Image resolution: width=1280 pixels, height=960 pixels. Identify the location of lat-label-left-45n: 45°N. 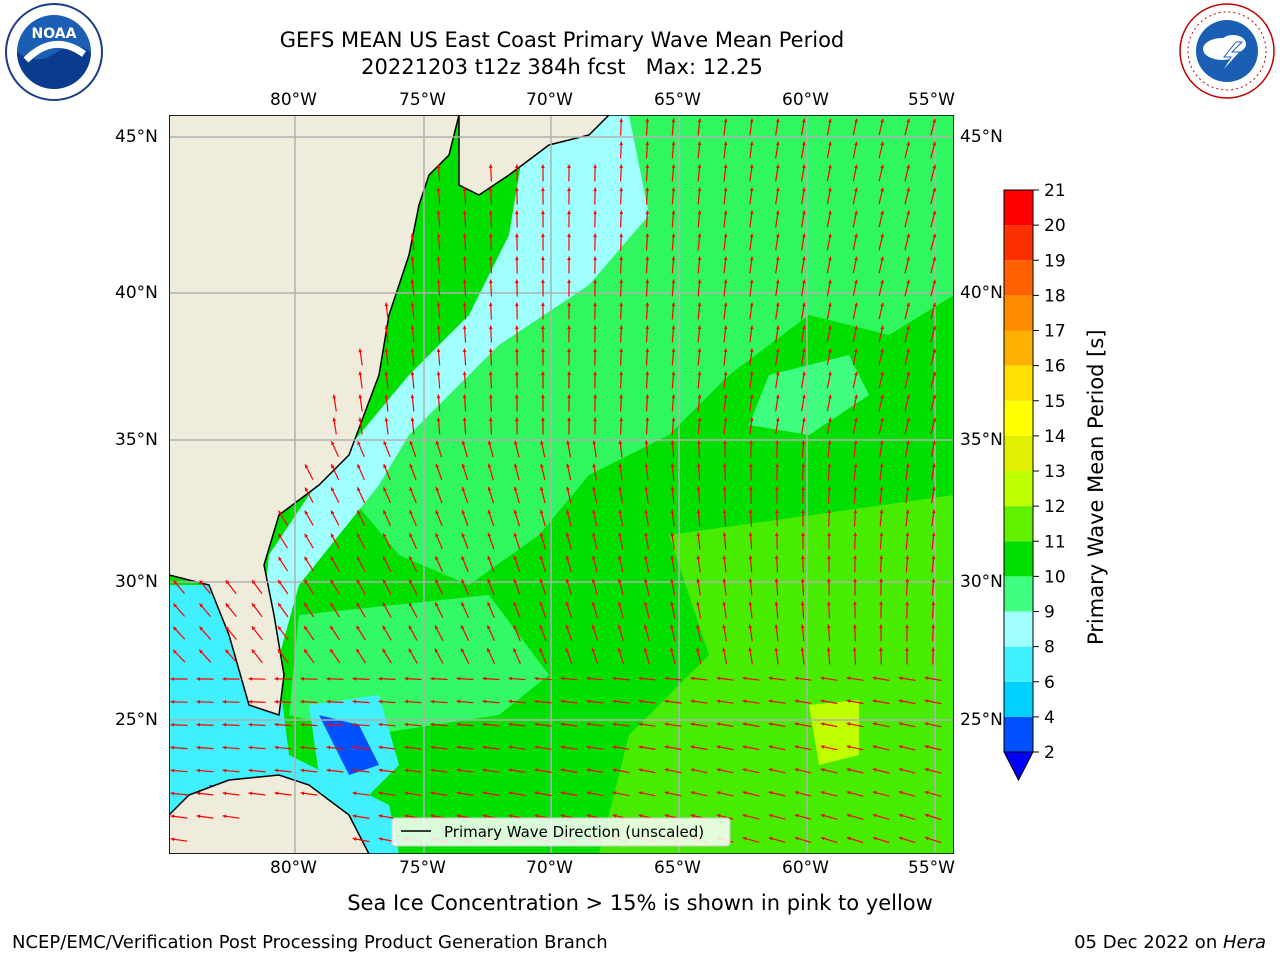
(136, 137).